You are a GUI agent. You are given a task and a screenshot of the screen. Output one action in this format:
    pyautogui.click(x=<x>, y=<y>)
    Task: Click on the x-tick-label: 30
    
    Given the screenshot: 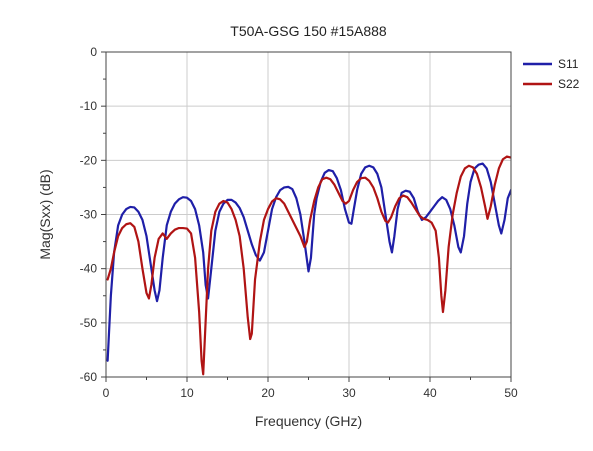 What is the action you would take?
    pyautogui.click(x=349, y=393)
    